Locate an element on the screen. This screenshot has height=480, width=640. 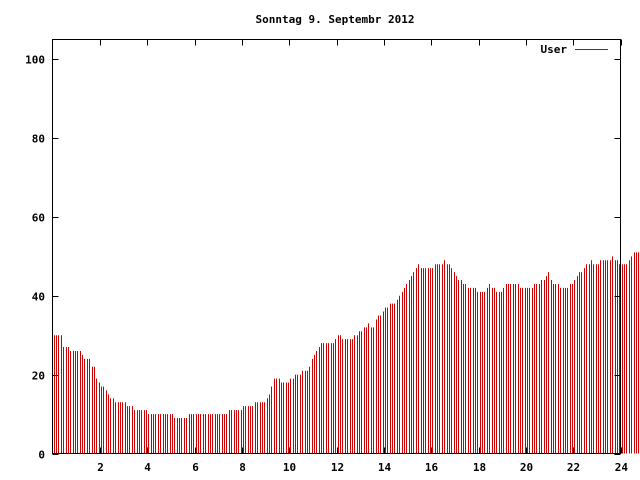
legend: User is located at coordinates (574, 49).